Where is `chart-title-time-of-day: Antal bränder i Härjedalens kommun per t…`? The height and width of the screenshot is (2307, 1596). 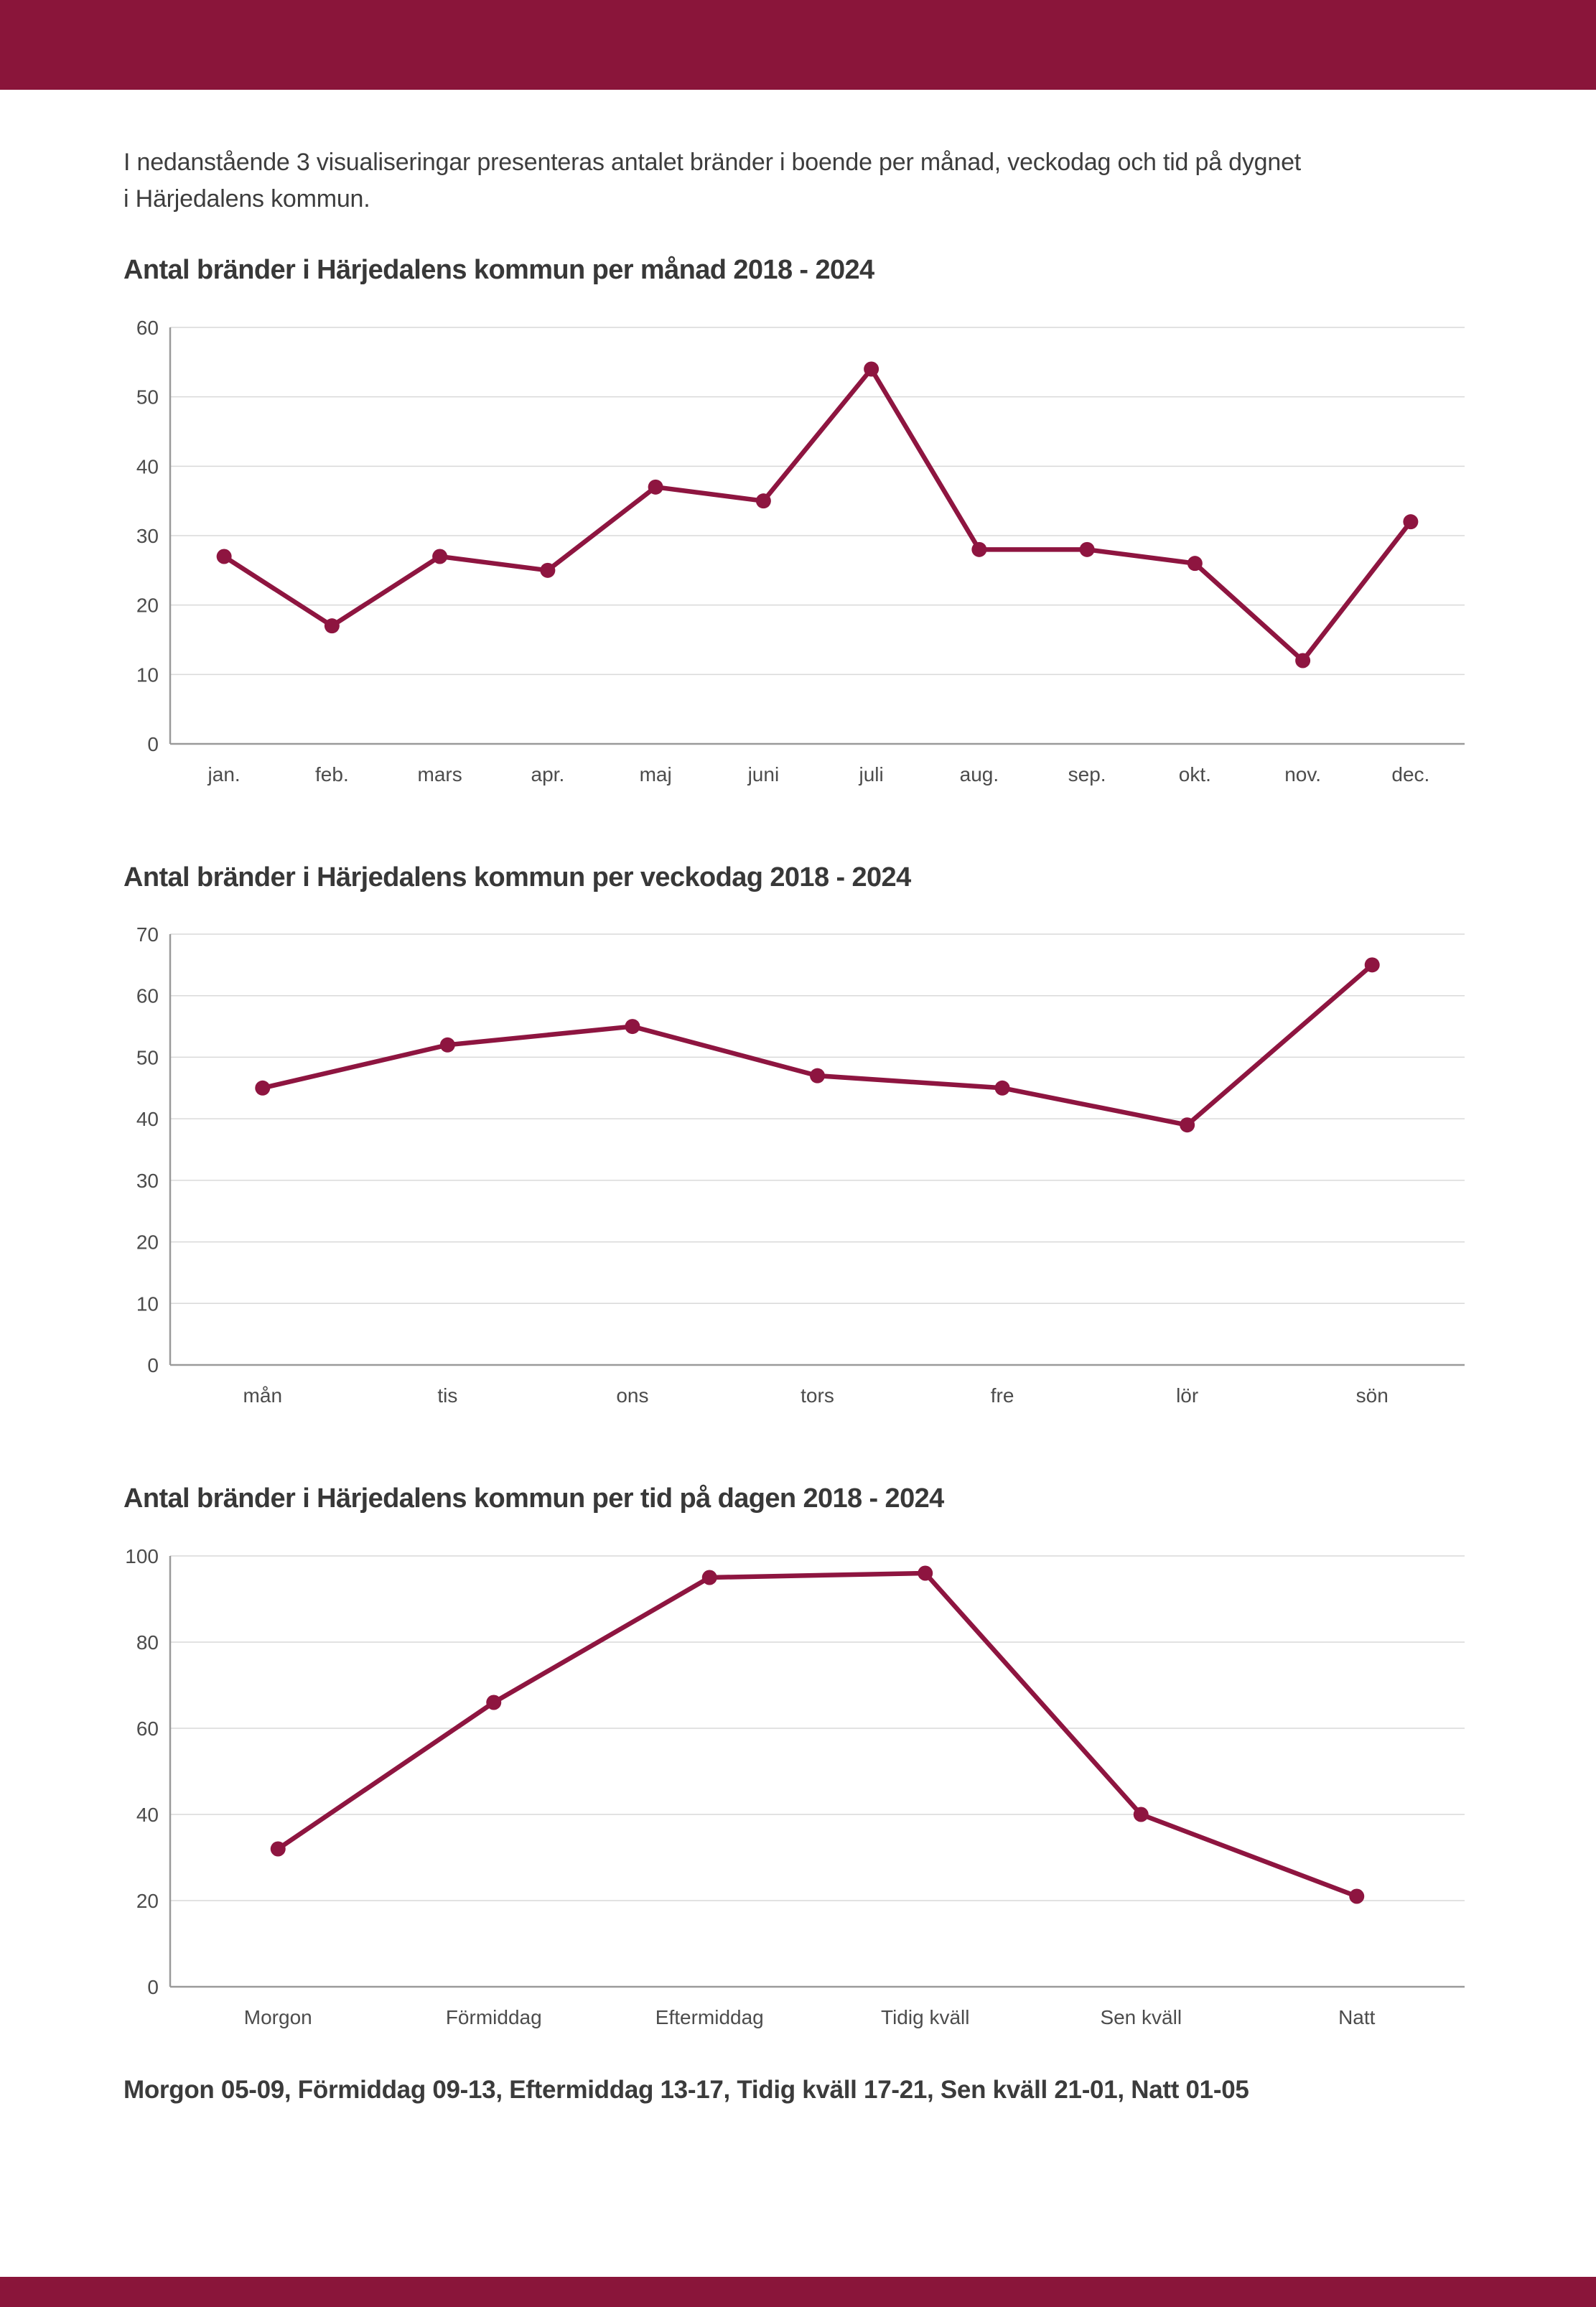 chart-title-time-of-day: Antal bränder i Härjedalens kommun per t… is located at coordinates (533, 1498).